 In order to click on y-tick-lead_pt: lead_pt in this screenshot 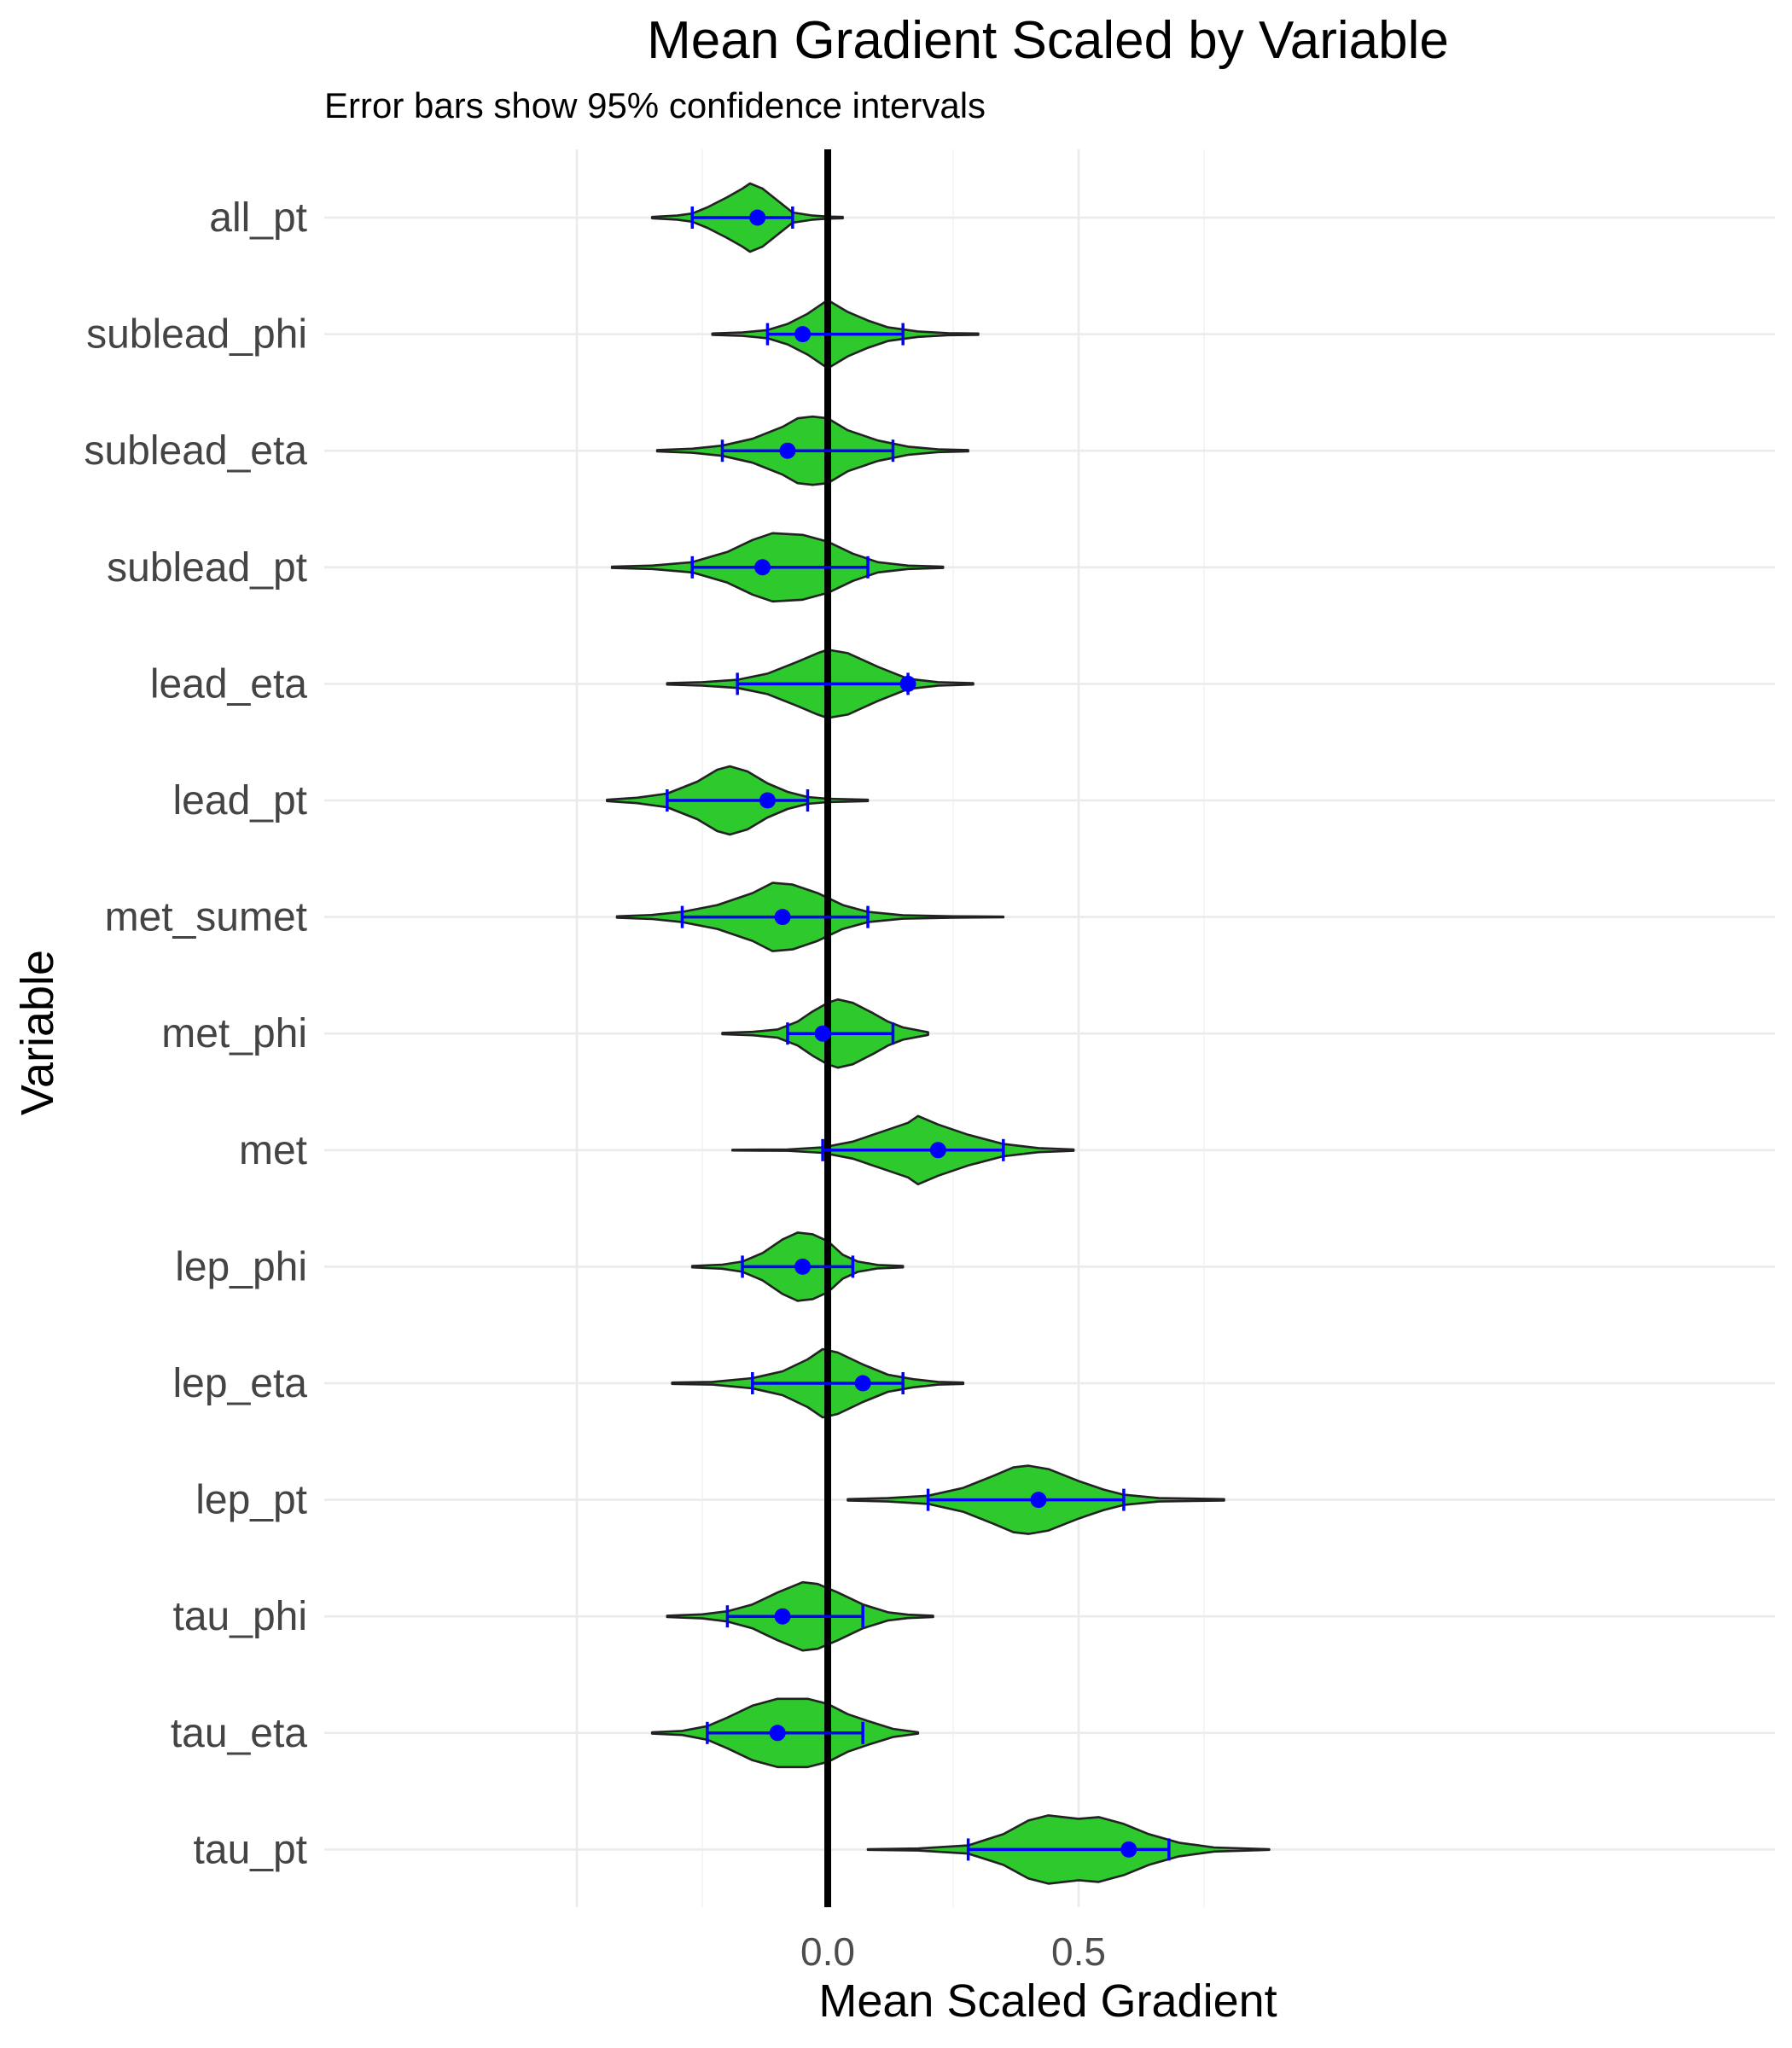, I will do `click(240, 800)`.